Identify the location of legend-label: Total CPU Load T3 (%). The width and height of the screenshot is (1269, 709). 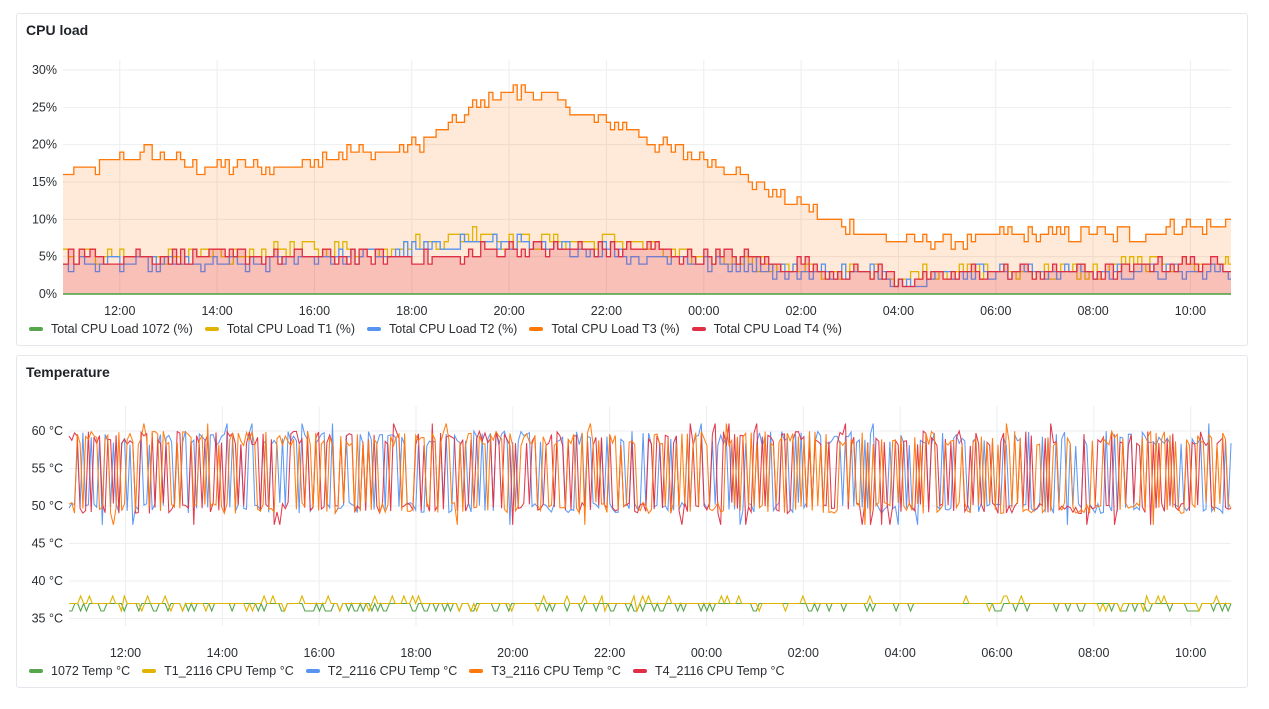
(615, 329).